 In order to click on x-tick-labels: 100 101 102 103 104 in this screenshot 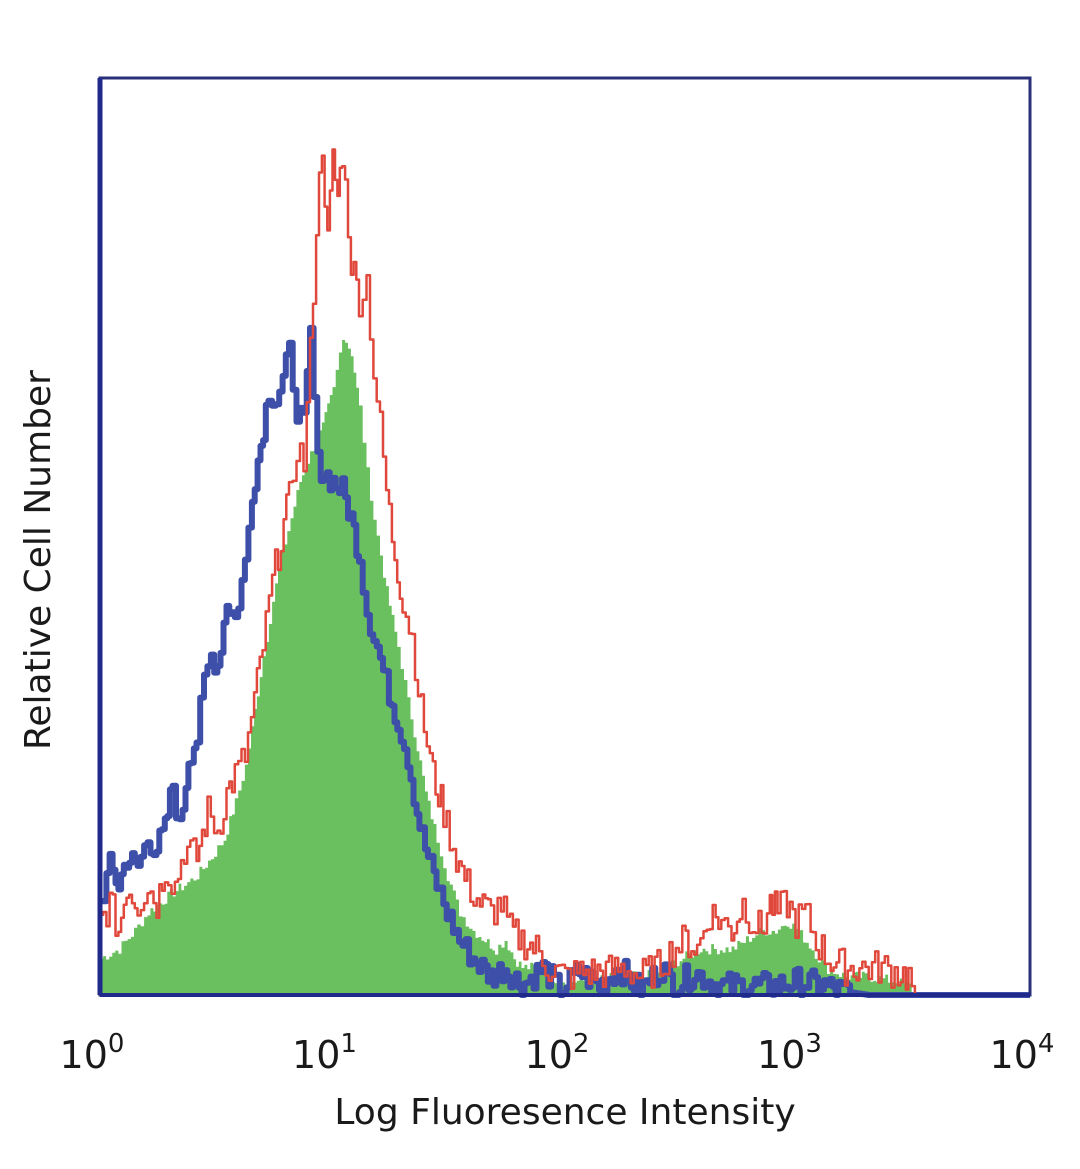, I will do `click(557, 1053)`.